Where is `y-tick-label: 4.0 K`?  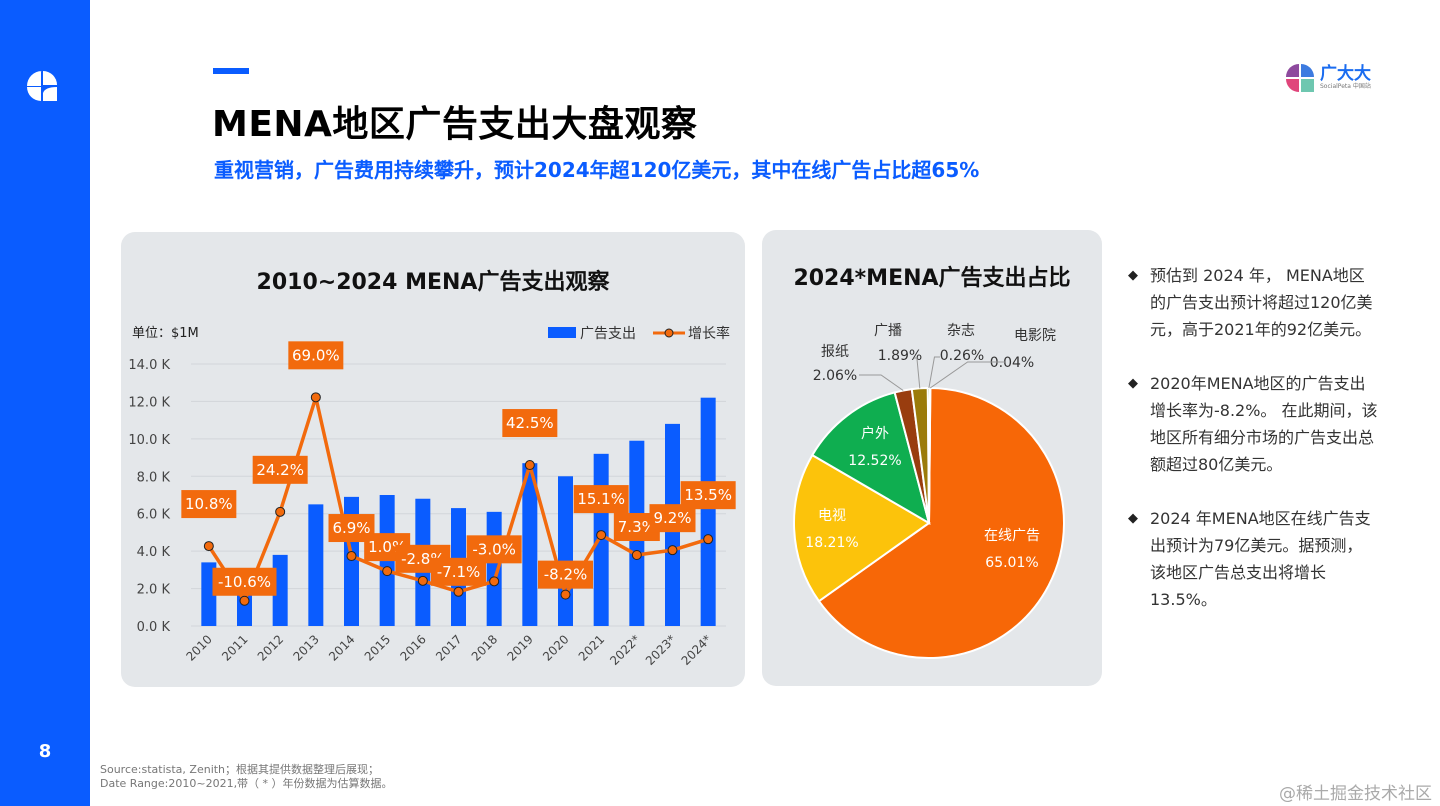 y-tick-label: 4.0 K is located at coordinates (154, 552).